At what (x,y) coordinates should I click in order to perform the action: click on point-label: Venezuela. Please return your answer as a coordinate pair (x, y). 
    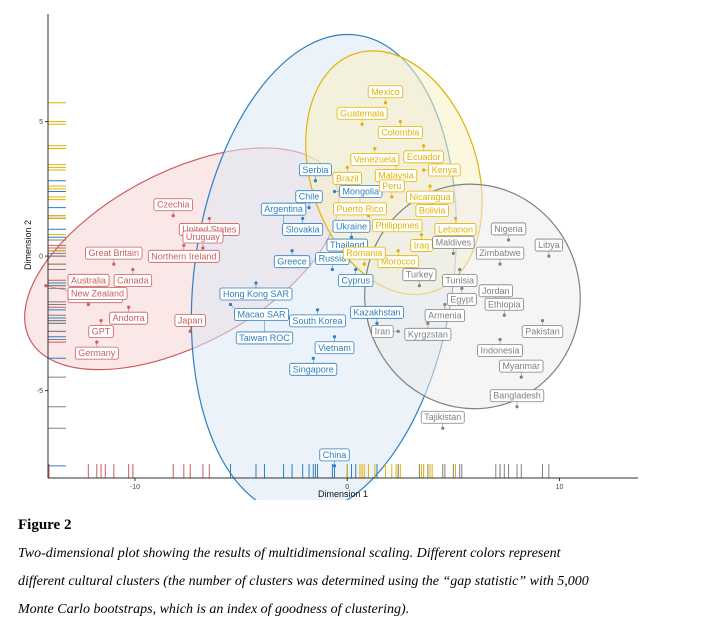
    Looking at the image, I should click on (375, 159).